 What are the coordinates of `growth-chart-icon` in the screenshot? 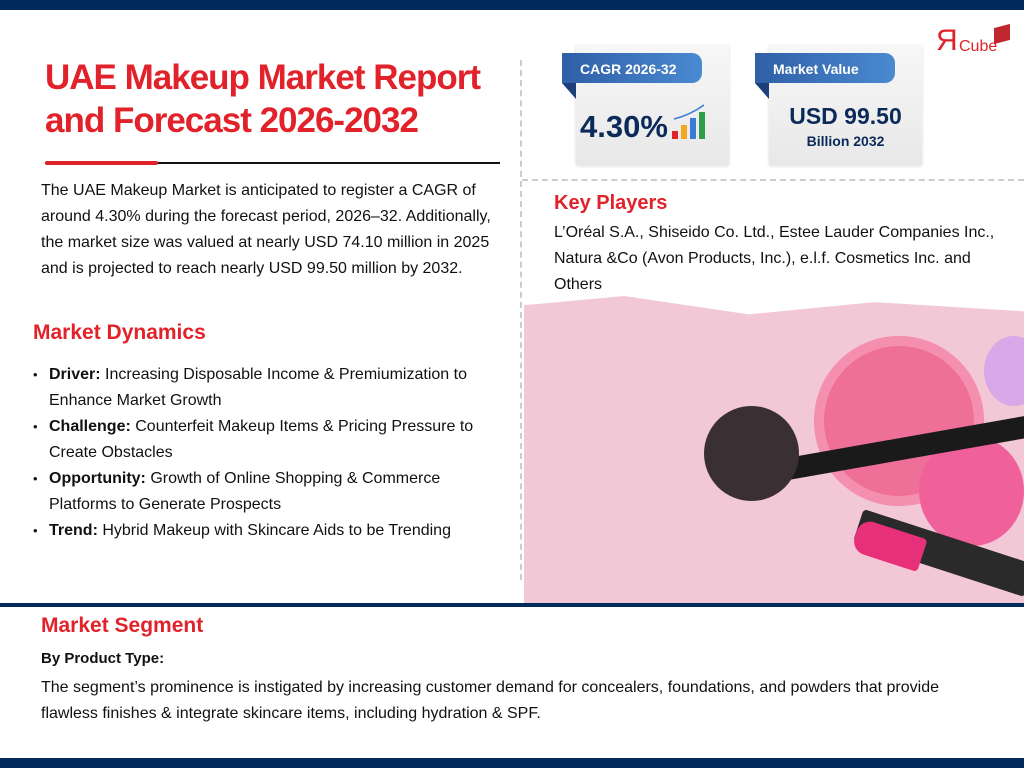 It's located at (688, 121).